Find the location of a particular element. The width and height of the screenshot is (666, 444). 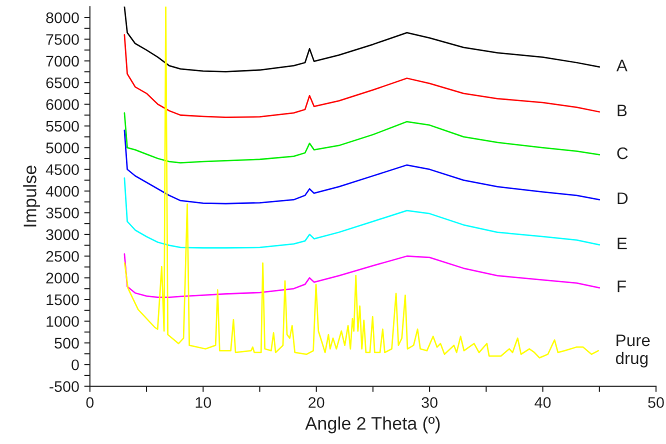

x-axis-title: Angle 2 Theta (º) is located at coordinates (372, 425).